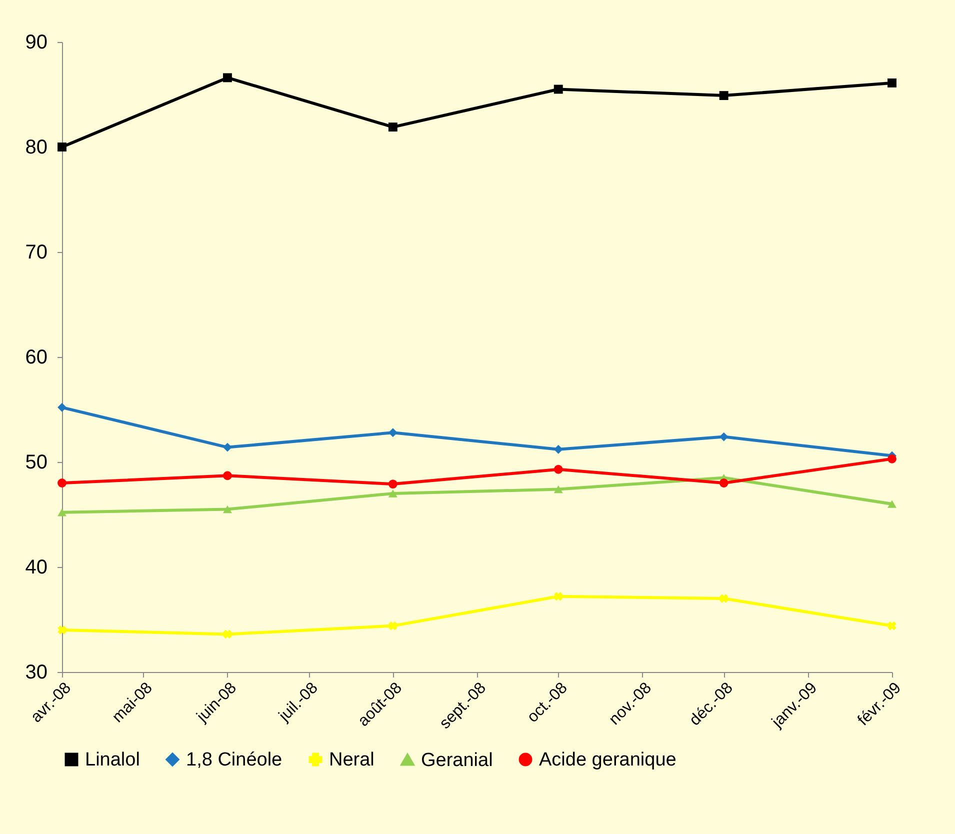 The width and height of the screenshot is (955, 834). Describe the element at coordinates (112, 760) in the screenshot. I see `legend-label: Linalol` at that location.